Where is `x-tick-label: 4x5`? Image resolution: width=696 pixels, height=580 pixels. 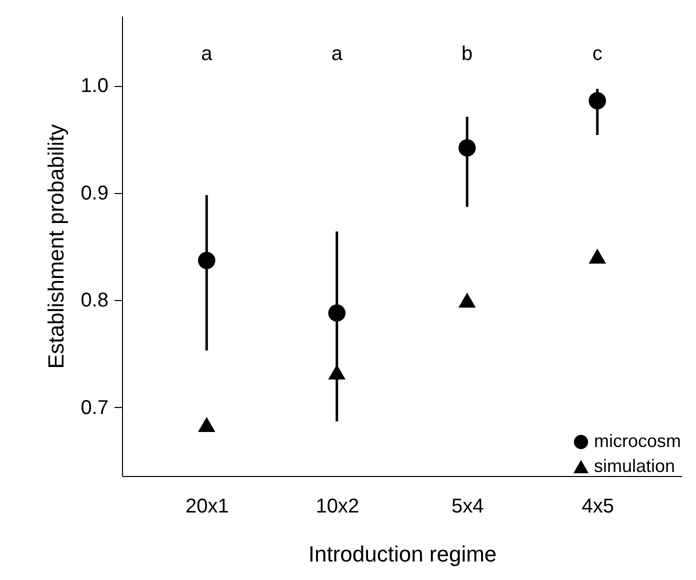 x-tick-label: 4x5 is located at coordinates (598, 507).